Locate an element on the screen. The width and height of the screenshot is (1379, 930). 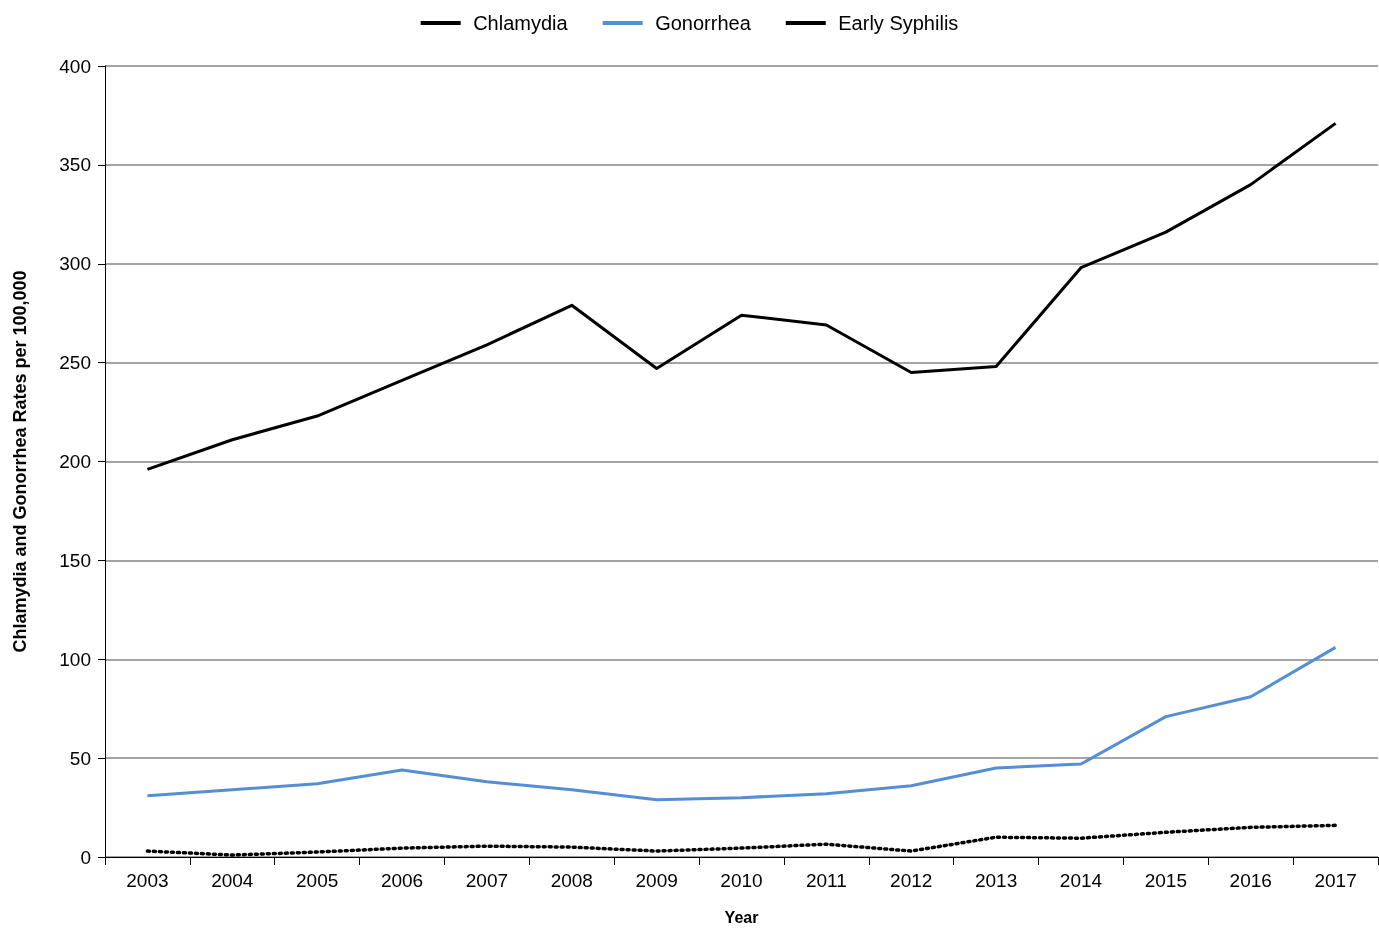
x-tick-label: 2015 is located at coordinates (1165, 880).